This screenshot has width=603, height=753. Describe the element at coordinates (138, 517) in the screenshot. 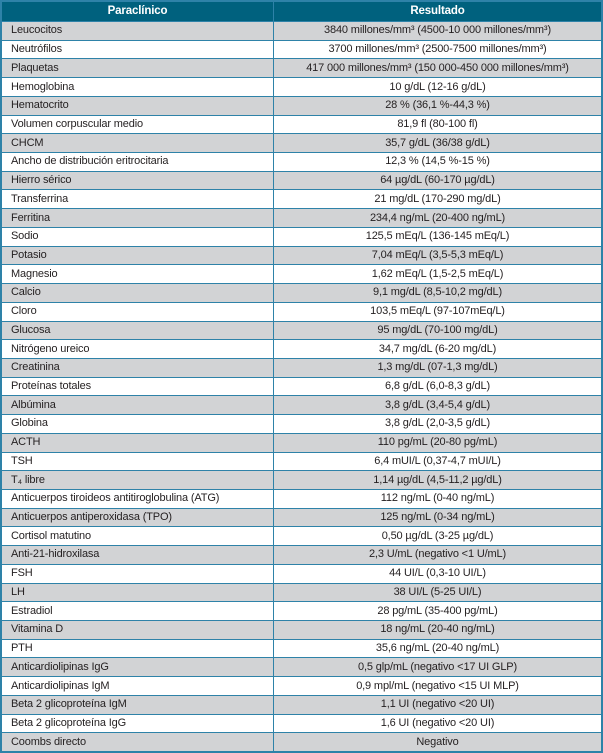

I see `param-cell: Anticuerpos antiperoxidasa (TPO)` at that location.